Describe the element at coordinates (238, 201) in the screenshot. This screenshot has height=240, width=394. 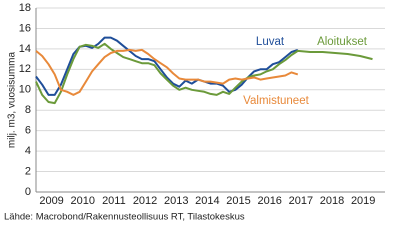
I see `x-tick-label: 2015` at that location.